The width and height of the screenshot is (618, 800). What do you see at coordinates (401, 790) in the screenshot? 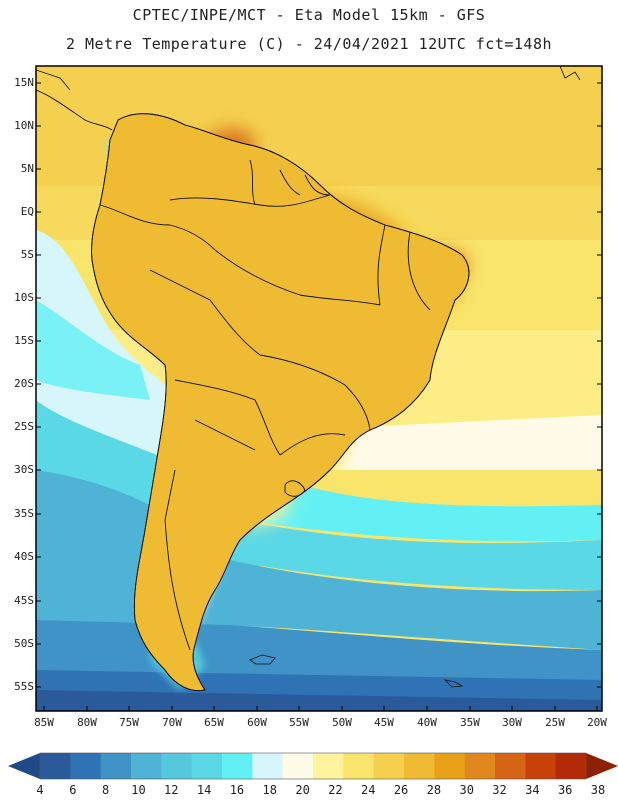
I see `colorbar-label: 26` at bounding box center [401, 790].